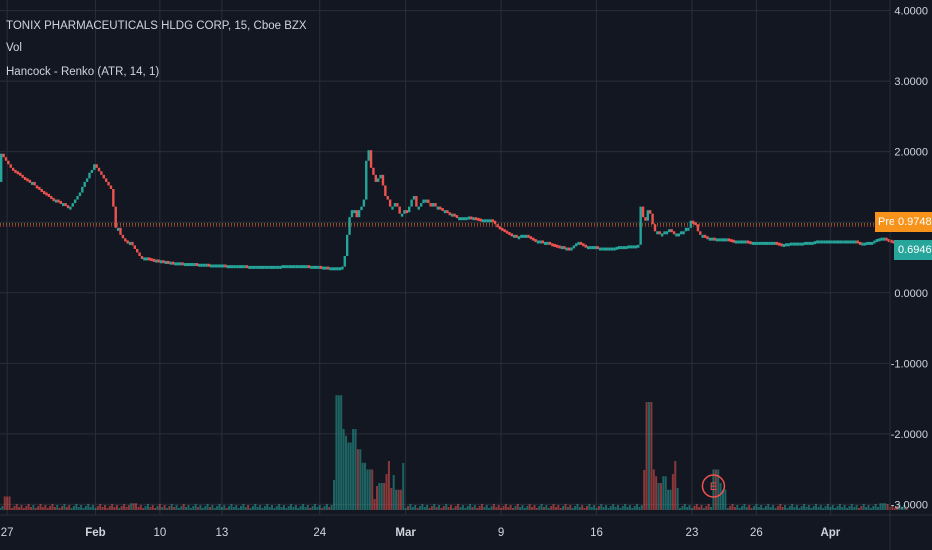  Describe the element at coordinates (14, 48) in the screenshot. I see `volume-legend: Vol` at that location.